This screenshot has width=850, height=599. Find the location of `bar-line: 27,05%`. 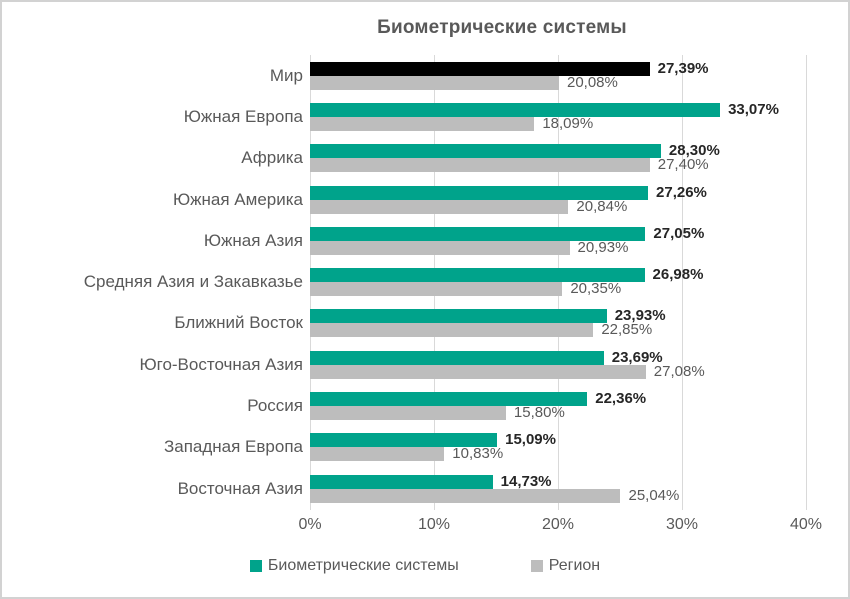

bar-line: 27,05% is located at coordinates (558, 233).